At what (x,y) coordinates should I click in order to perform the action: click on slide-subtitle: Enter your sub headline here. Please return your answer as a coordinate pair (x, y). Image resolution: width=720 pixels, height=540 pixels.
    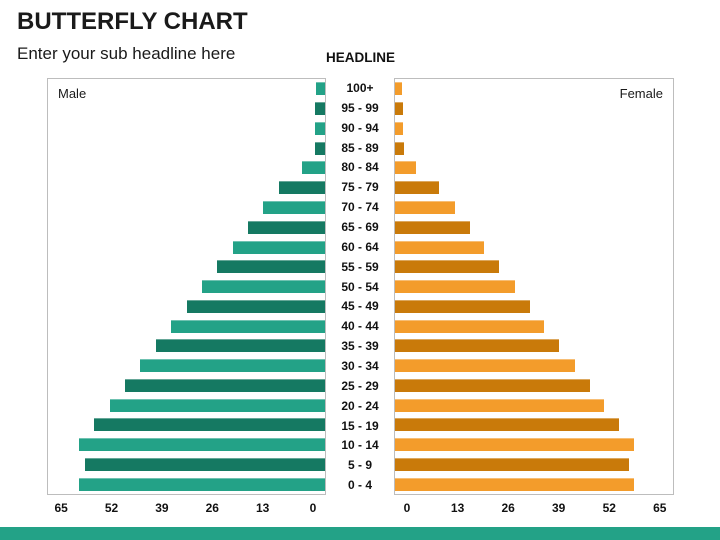
    Looking at the image, I should click on (126, 53).